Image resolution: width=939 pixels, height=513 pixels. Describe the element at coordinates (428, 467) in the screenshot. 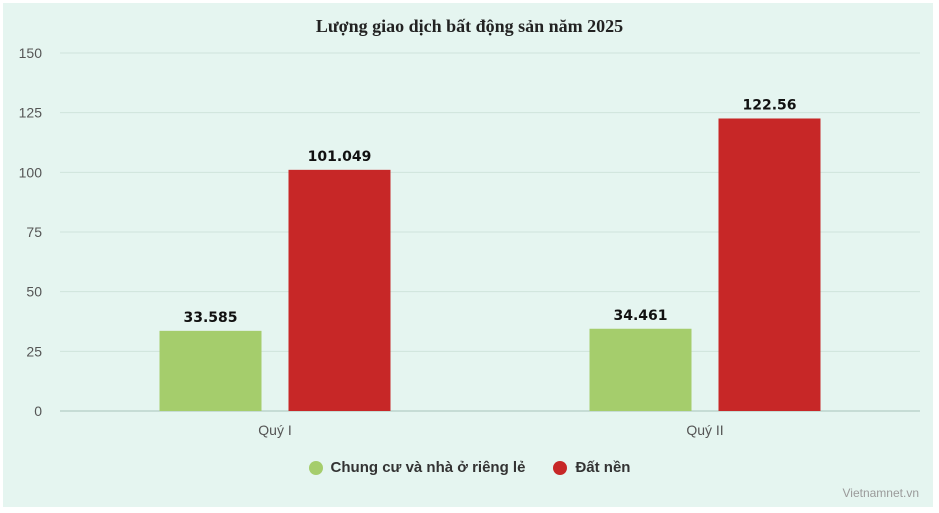

I see `legend-label-apartments: Chung cư và nhà ở riêng lẻ` at that location.